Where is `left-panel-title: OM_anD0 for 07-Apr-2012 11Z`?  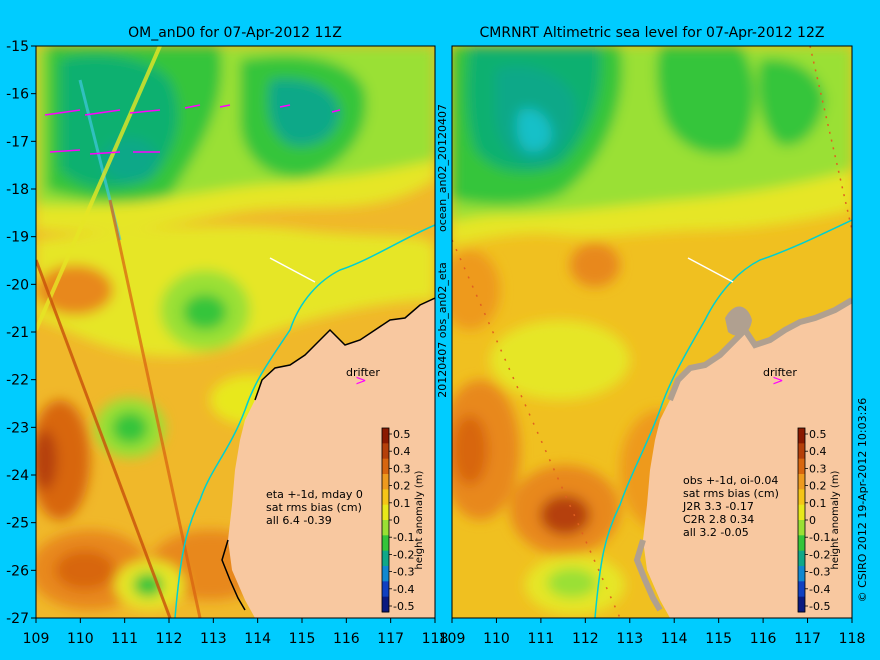 left-panel-title: OM_anD0 for 07-Apr-2012 11Z is located at coordinates (235, 33).